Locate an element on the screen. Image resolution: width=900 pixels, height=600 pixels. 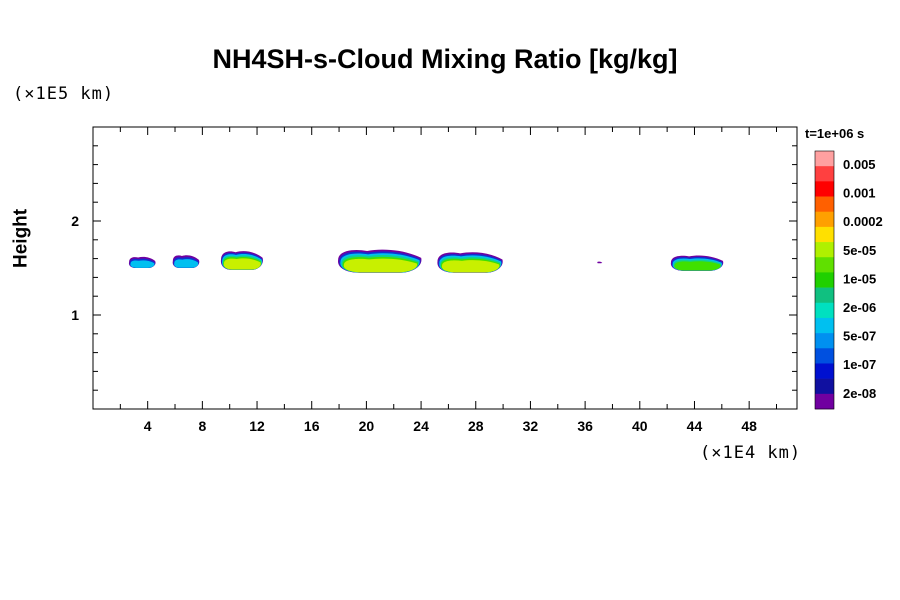
time-label: t=1e+06 s is located at coordinates (835, 133).